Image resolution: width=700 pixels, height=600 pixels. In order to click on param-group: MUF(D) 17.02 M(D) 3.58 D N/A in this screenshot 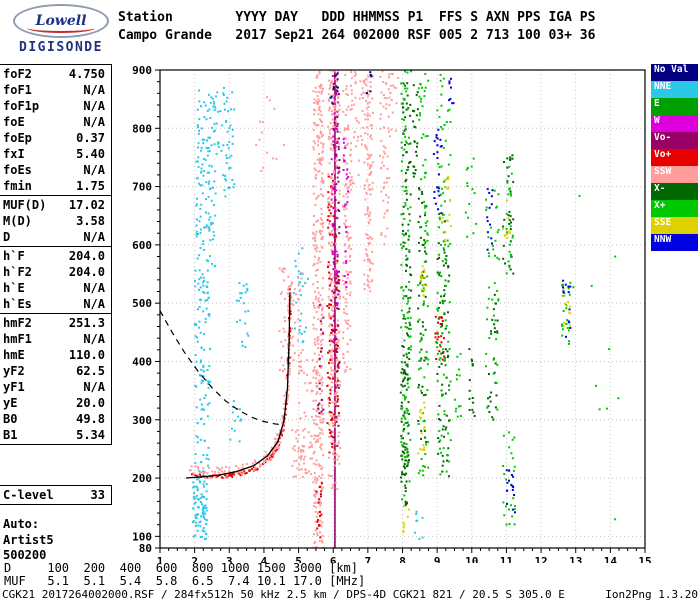, I will do `click(55, 221)`.